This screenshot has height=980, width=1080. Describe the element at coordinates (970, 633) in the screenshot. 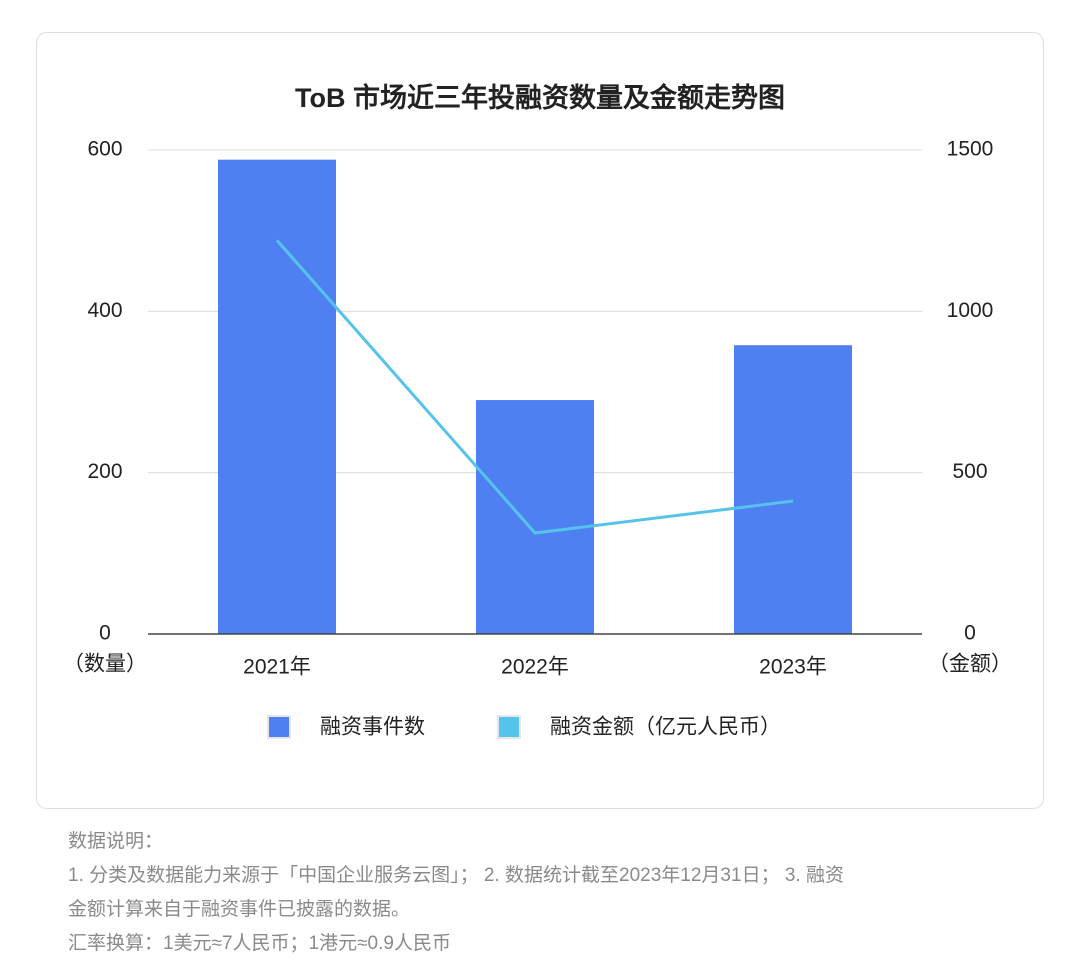

I see `y2-tick-label: 0` at that location.